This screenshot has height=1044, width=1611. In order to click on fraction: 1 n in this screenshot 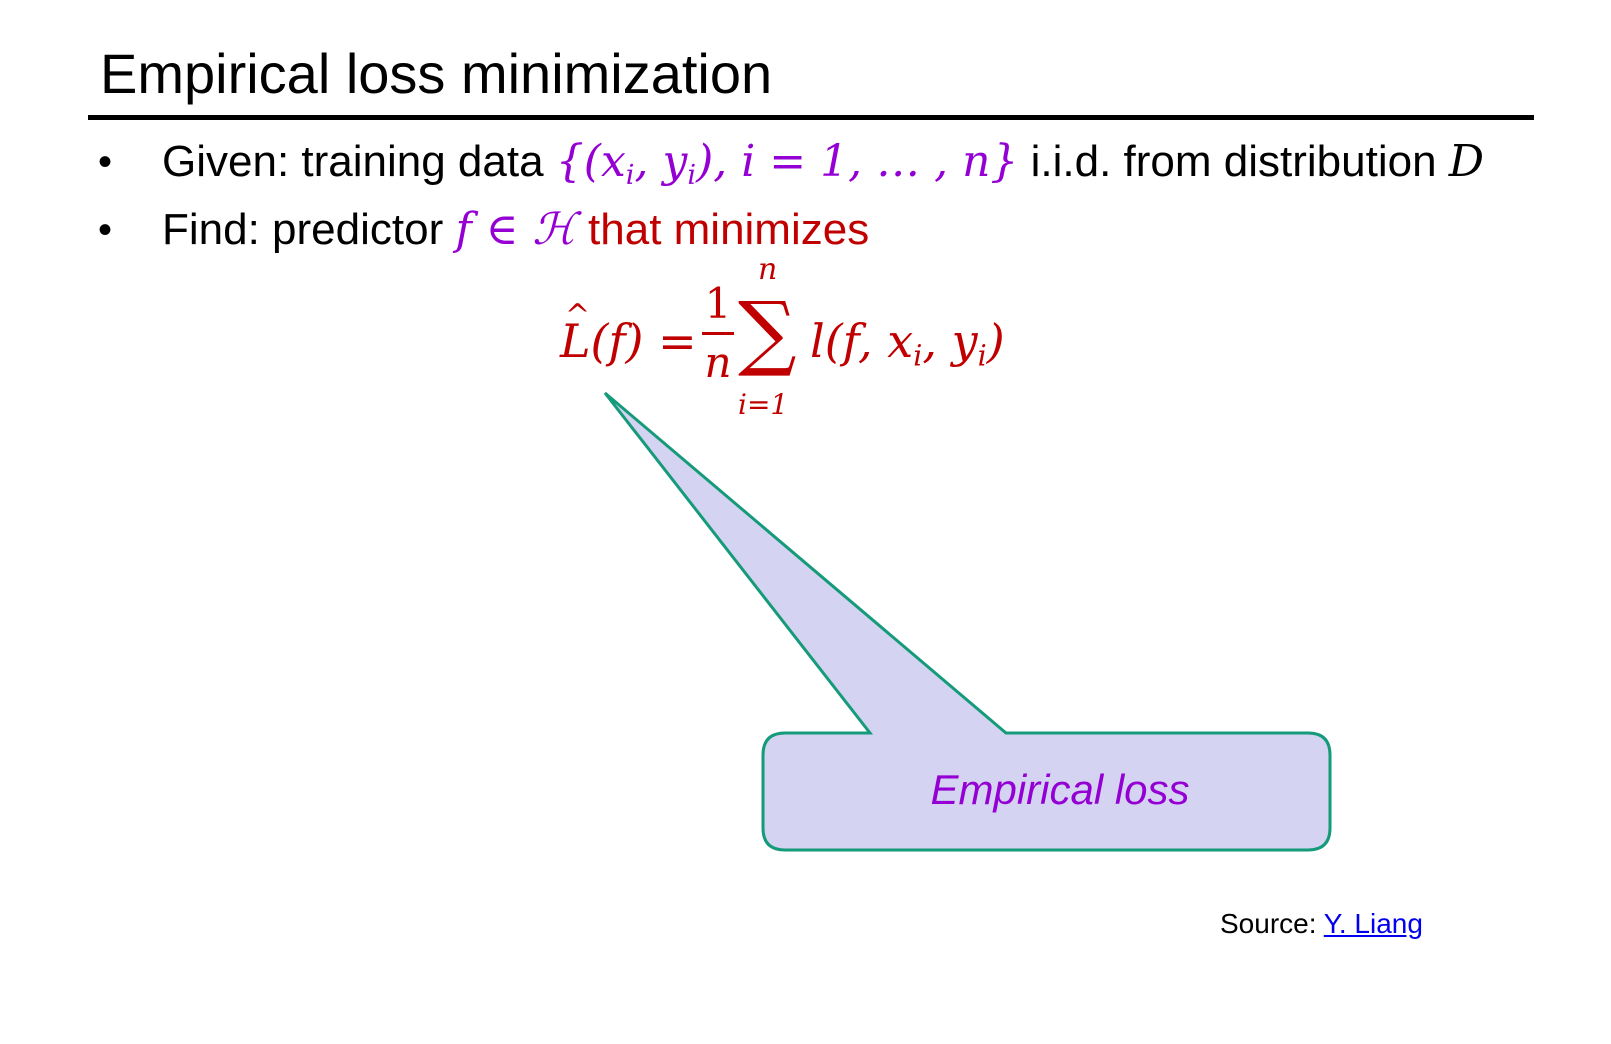, I will do `click(718, 333)`.